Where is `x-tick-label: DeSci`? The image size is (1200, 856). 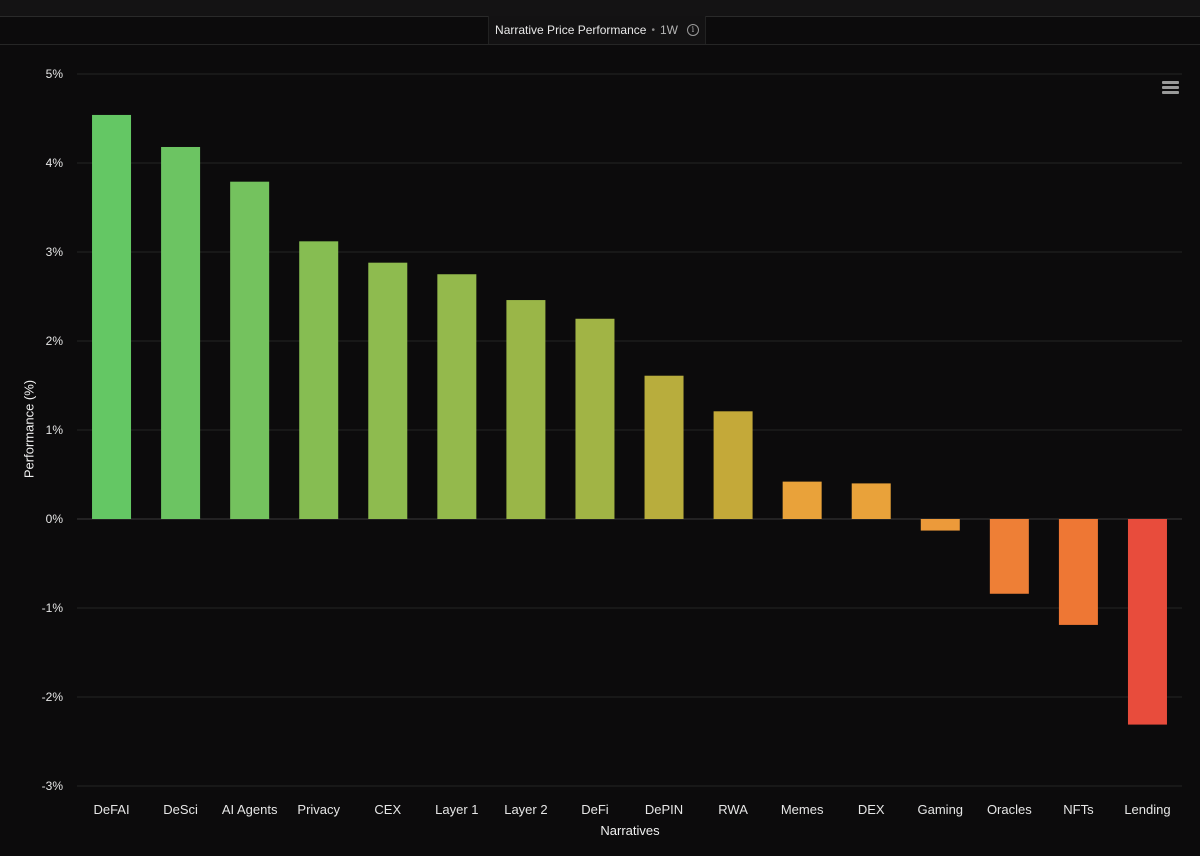 x-tick-label: DeSci is located at coordinates (180, 809).